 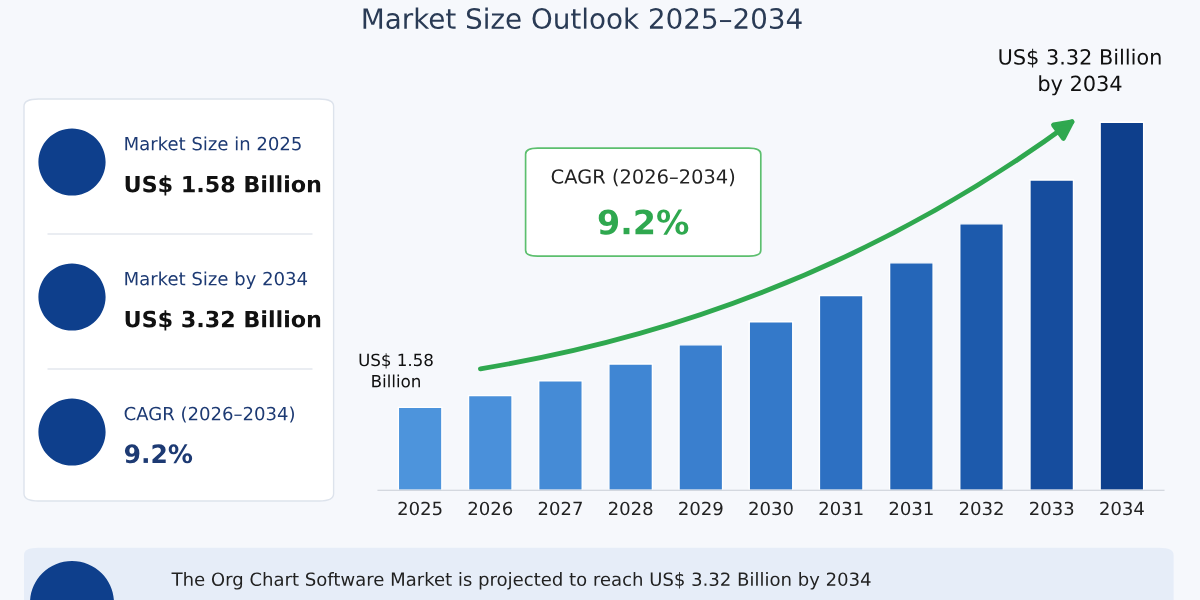 What do you see at coordinates (1122, 508) in the screenshot?
I see `x-tick-label: 2034` at bounding box center [1122, 508].